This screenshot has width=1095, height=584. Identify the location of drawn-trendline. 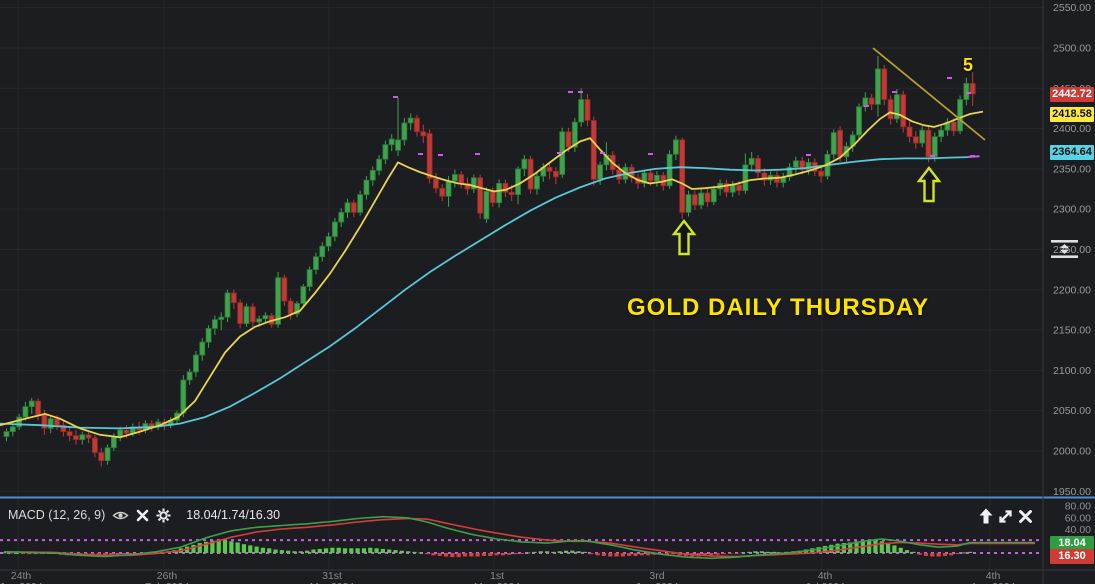
(929, 94).